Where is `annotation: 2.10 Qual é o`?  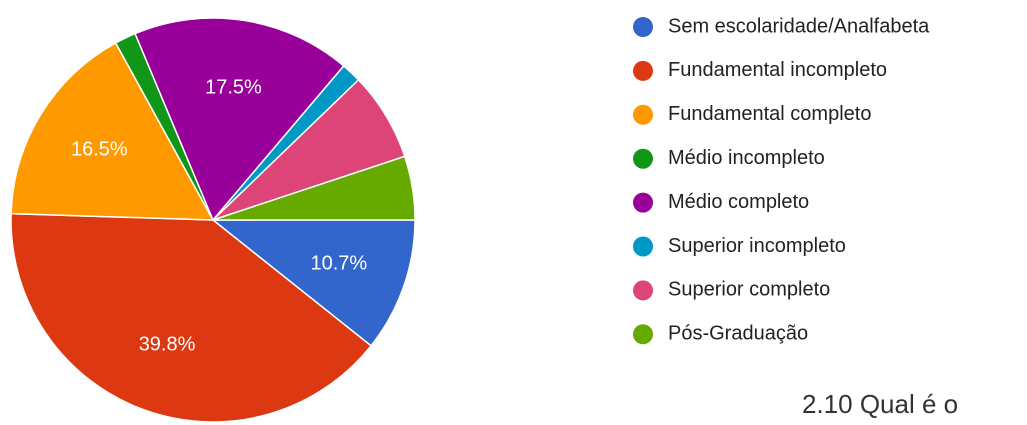
annotation: 2.10 Qual é o is located at coordinates (880, 404).